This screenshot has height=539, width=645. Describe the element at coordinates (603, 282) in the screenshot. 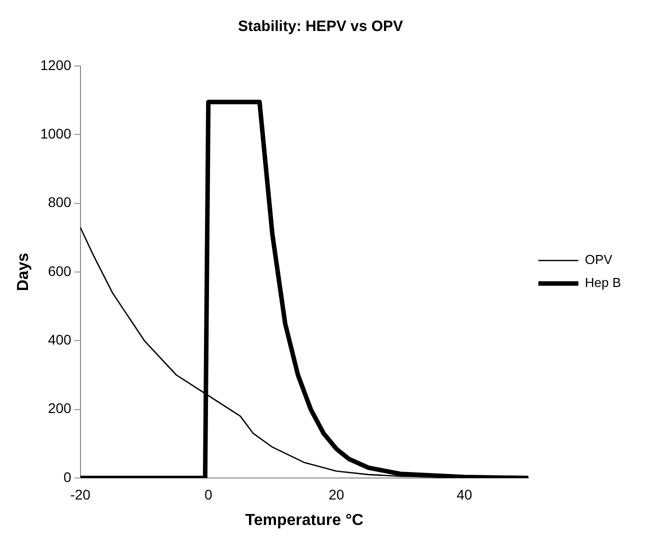

I see `legend-label: Hep B` at that location.